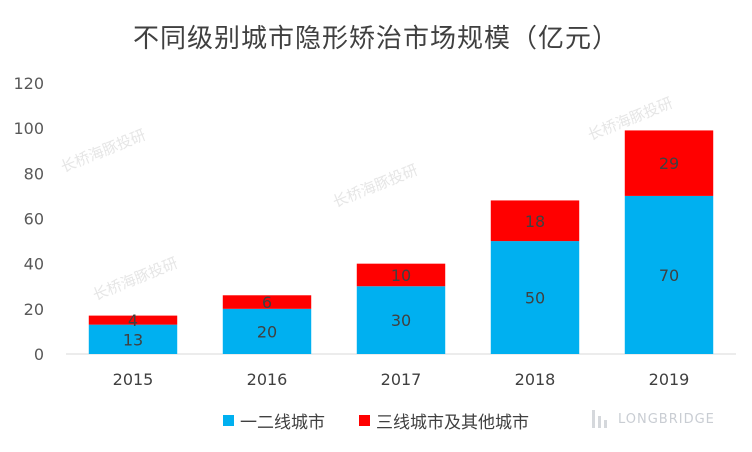  I want to click on brand-name: LONGBRIDGE, so click(666, 419).